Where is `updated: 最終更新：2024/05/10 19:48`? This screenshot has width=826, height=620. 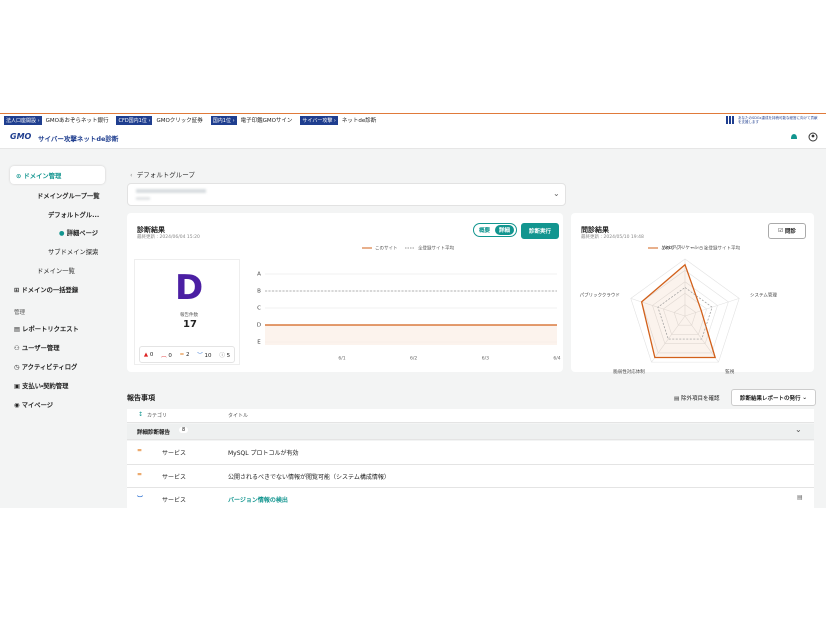
updated: 最終更新：2024/05/10 19:48 is located at coordinates (612, 237).